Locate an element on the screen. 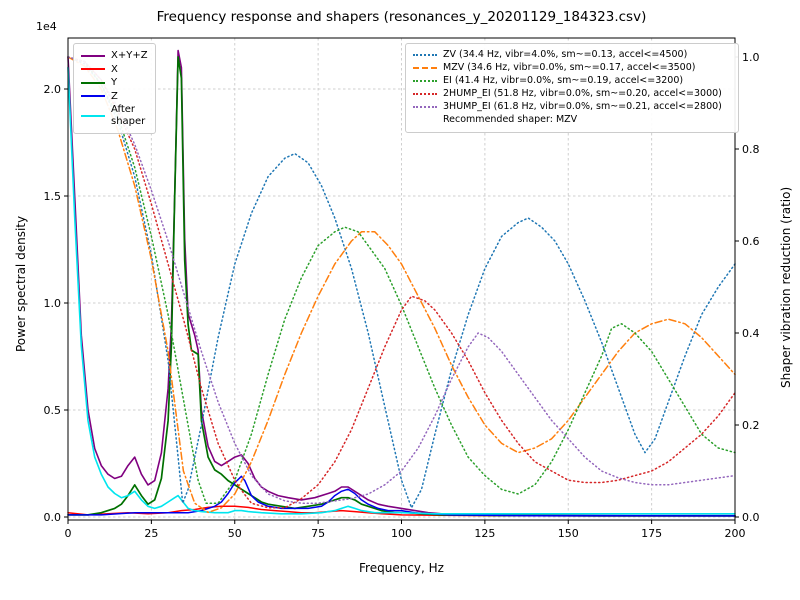 The width and height of the screenshot is (800, 600). svg-text: 0 is located at coordinates (68, 533).